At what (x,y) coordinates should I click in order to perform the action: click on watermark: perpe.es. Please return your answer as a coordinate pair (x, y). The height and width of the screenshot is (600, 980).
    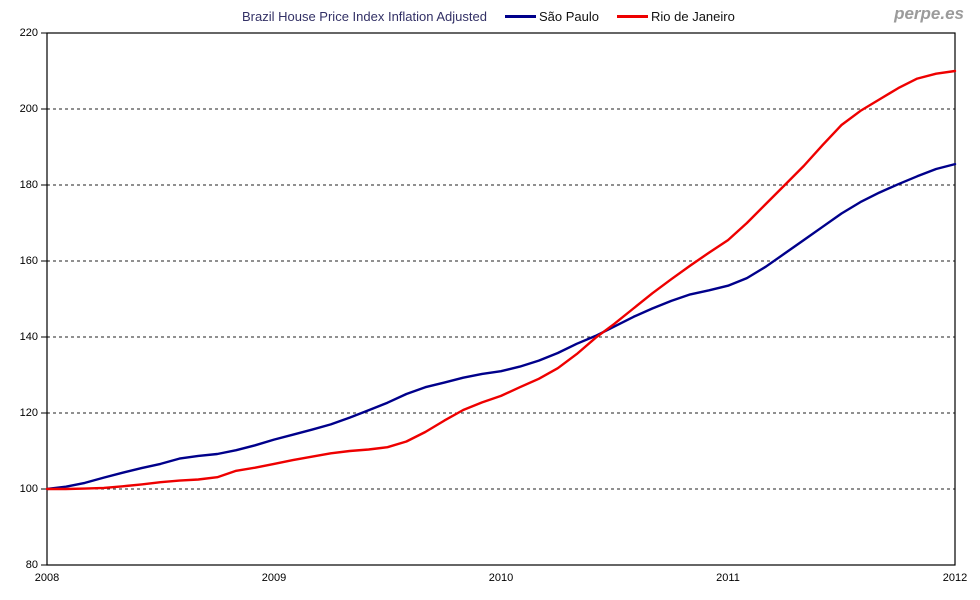
    Looking at the image, I should click on (929, 13).